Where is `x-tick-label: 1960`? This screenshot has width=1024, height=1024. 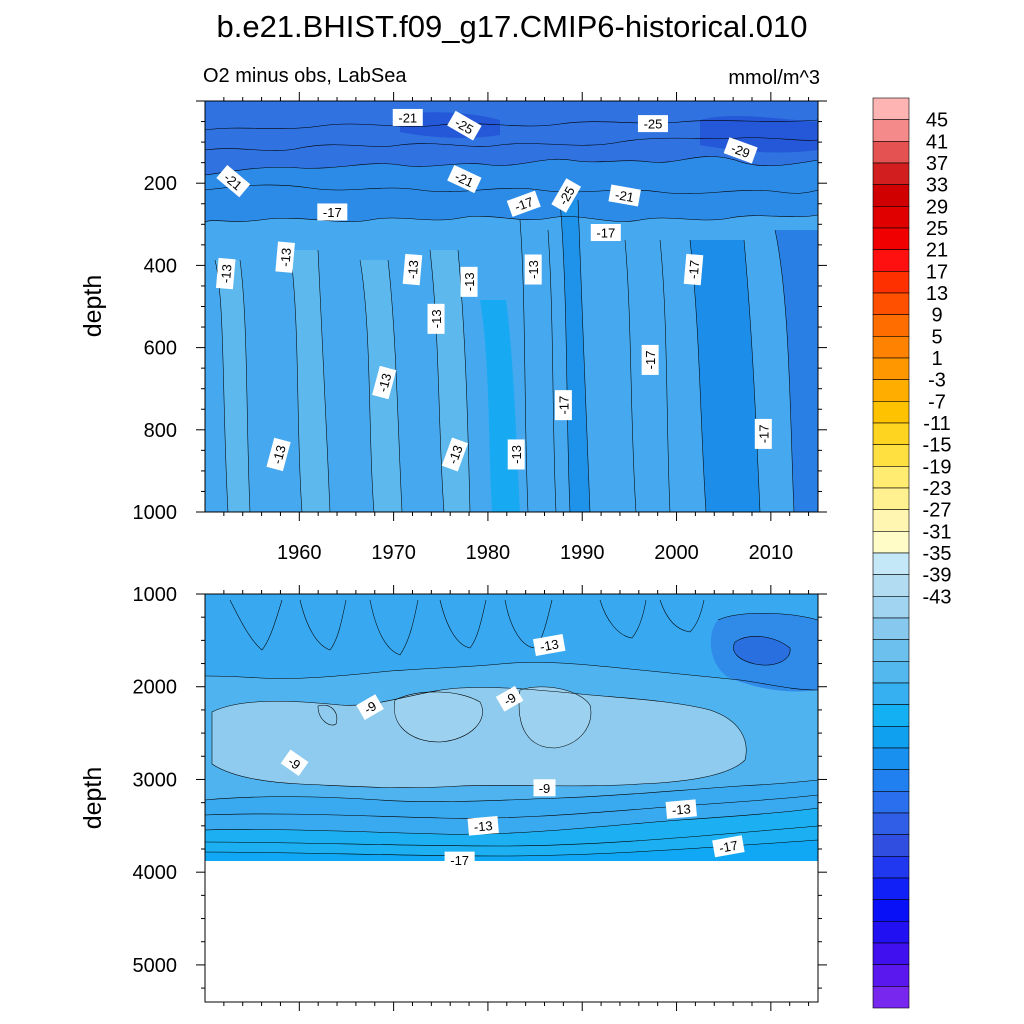
x-tick-label: 1960 is located at coordinates (299, 553).